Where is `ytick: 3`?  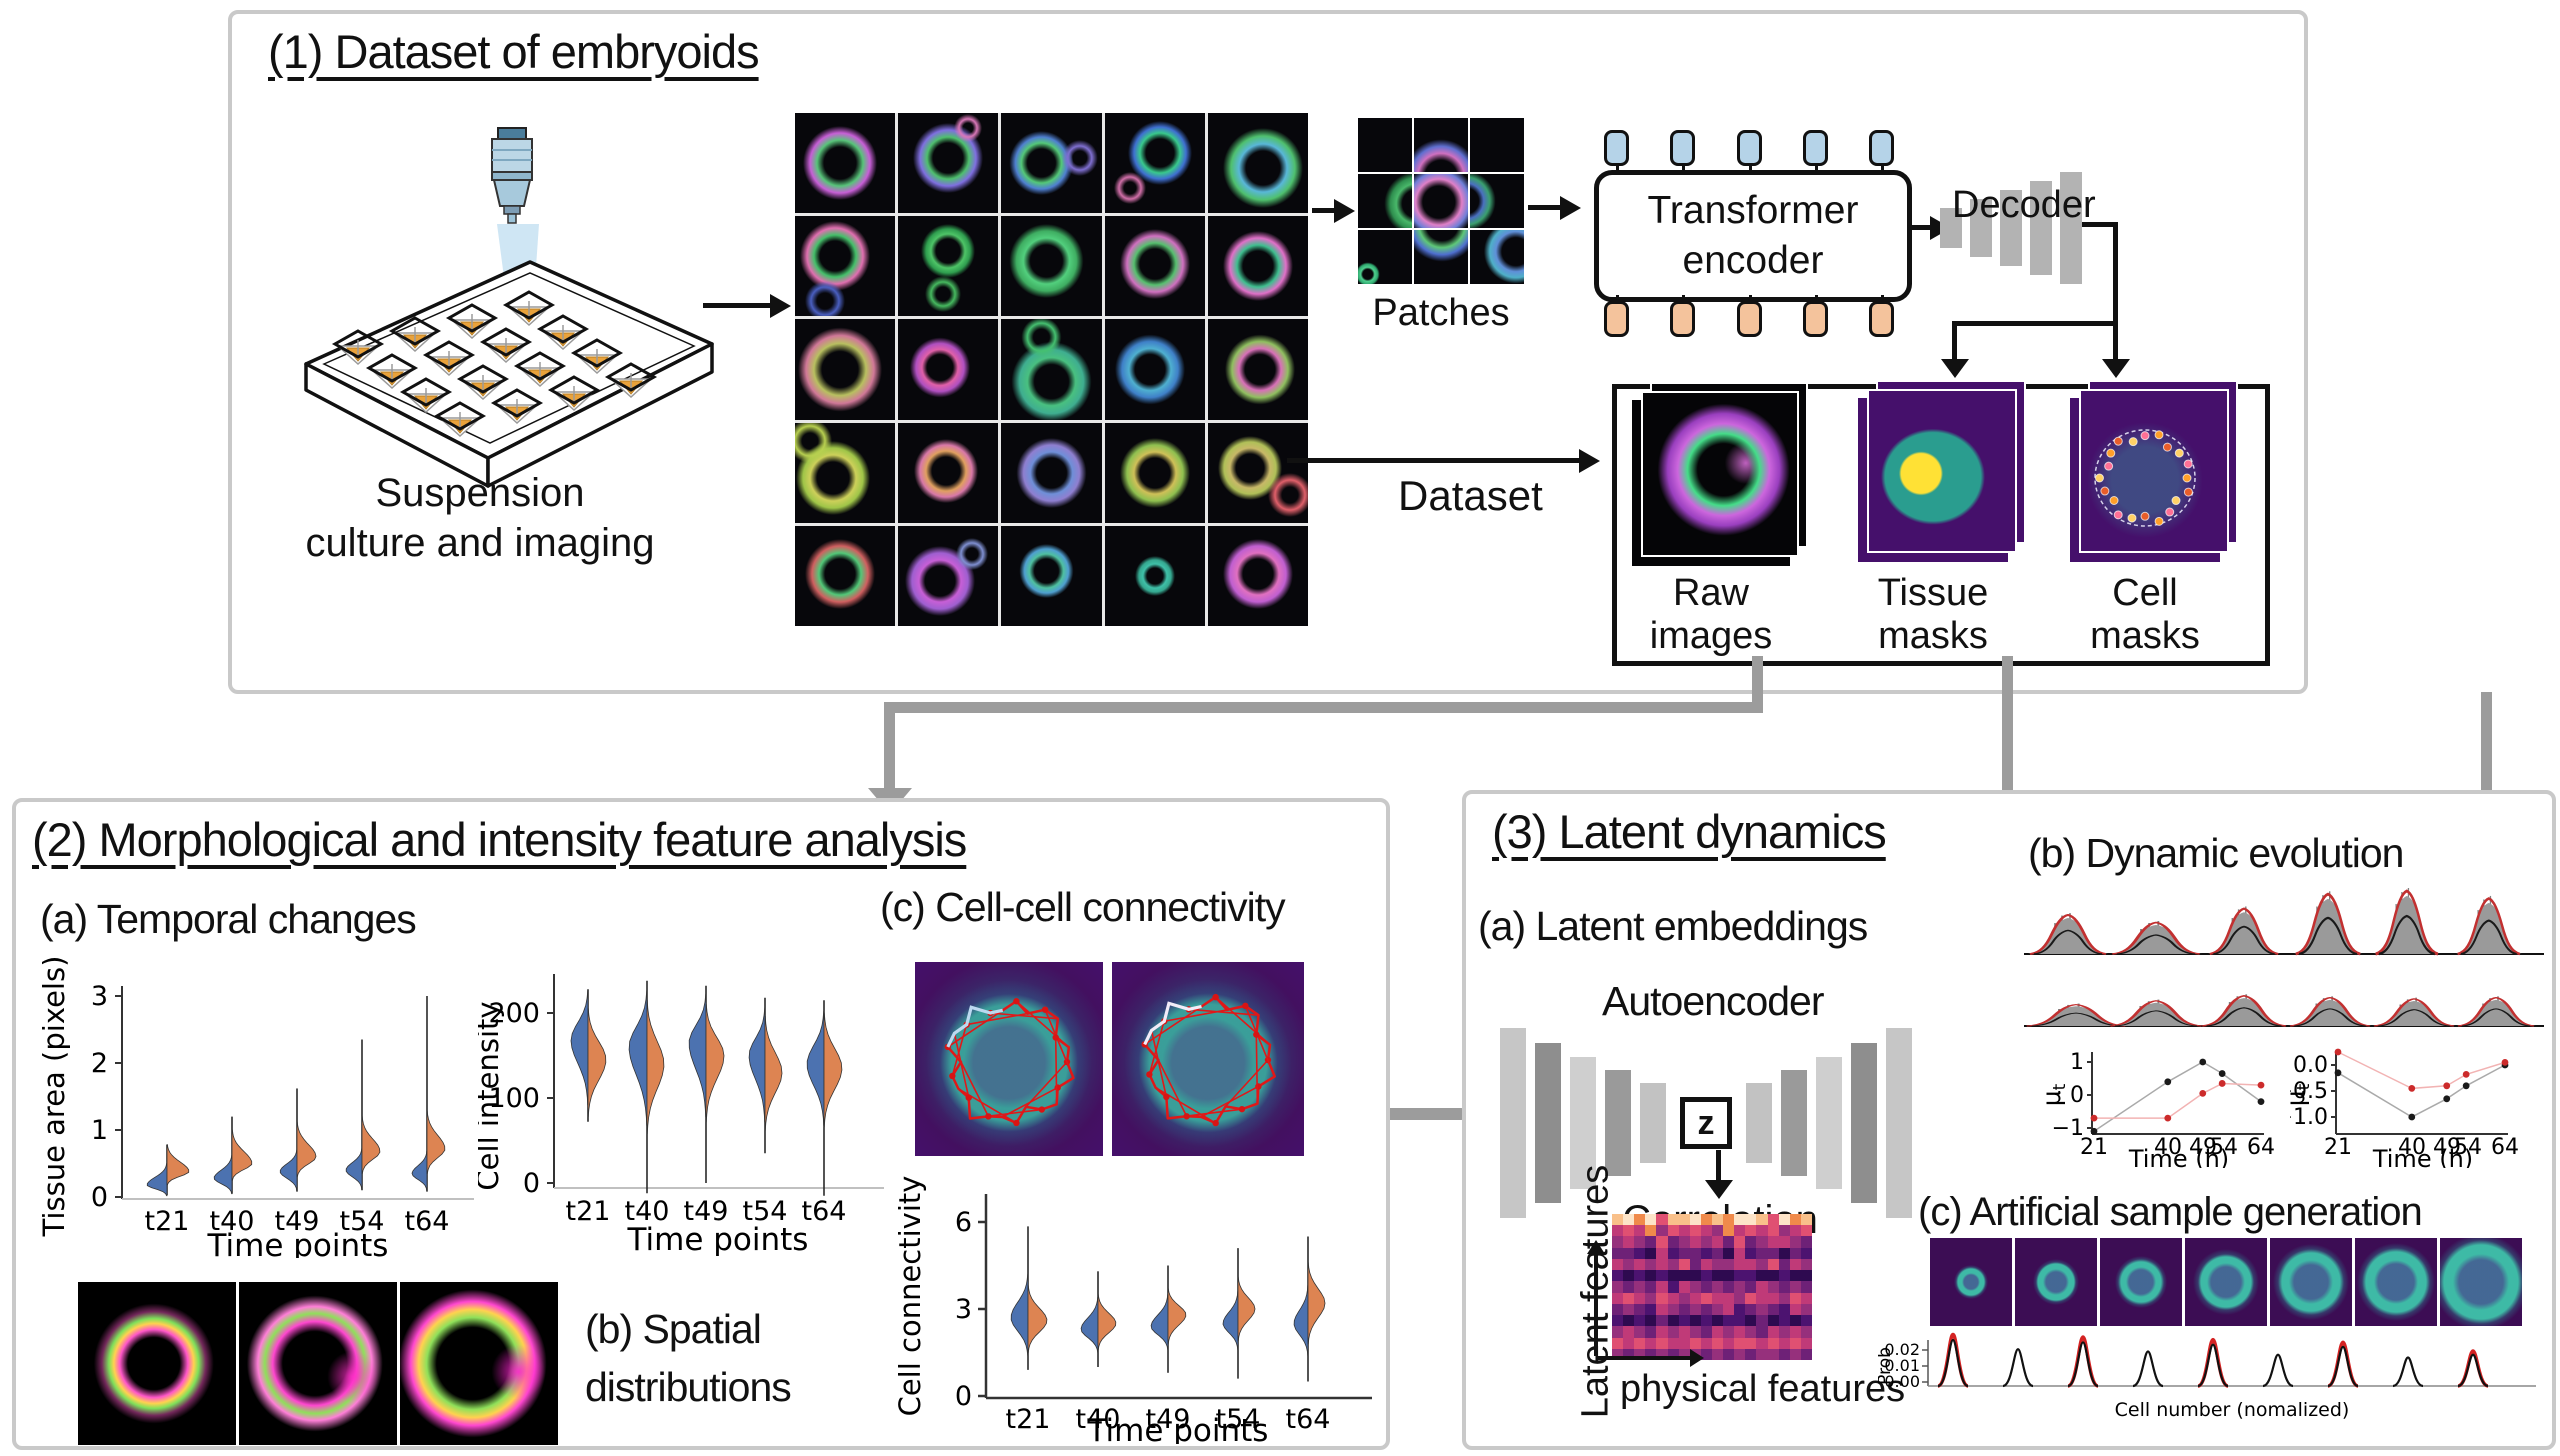 ytick: 3 is located at coordinates (963, 1309).